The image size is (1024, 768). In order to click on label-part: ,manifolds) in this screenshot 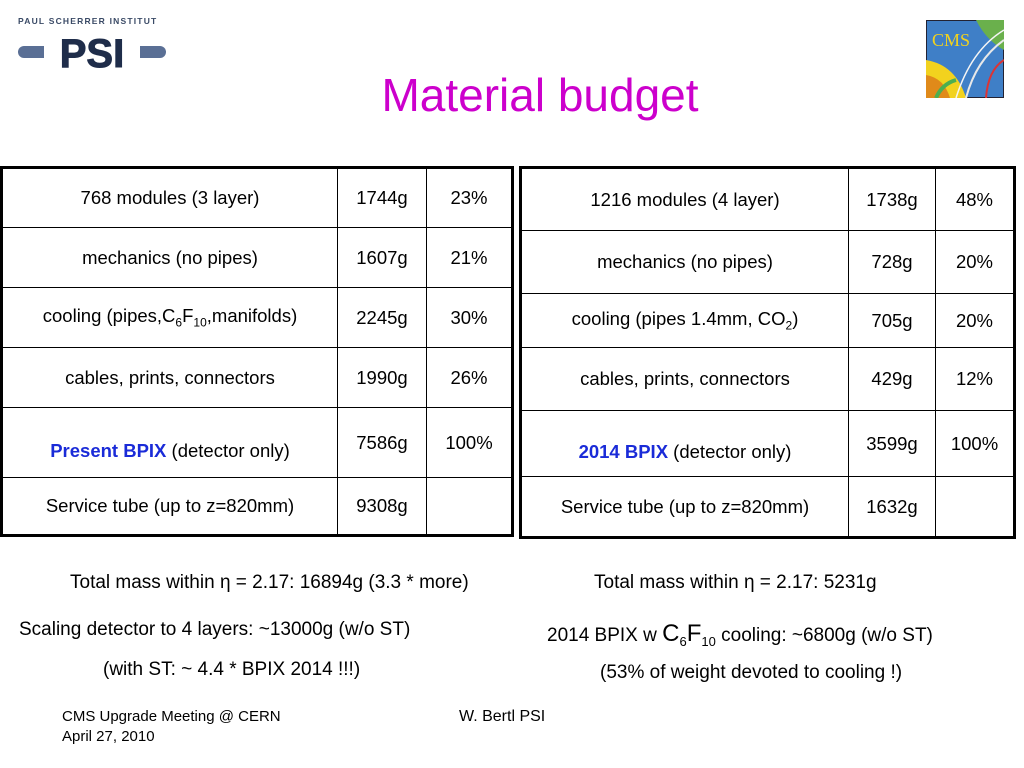, I will do `click(252, 316)`.